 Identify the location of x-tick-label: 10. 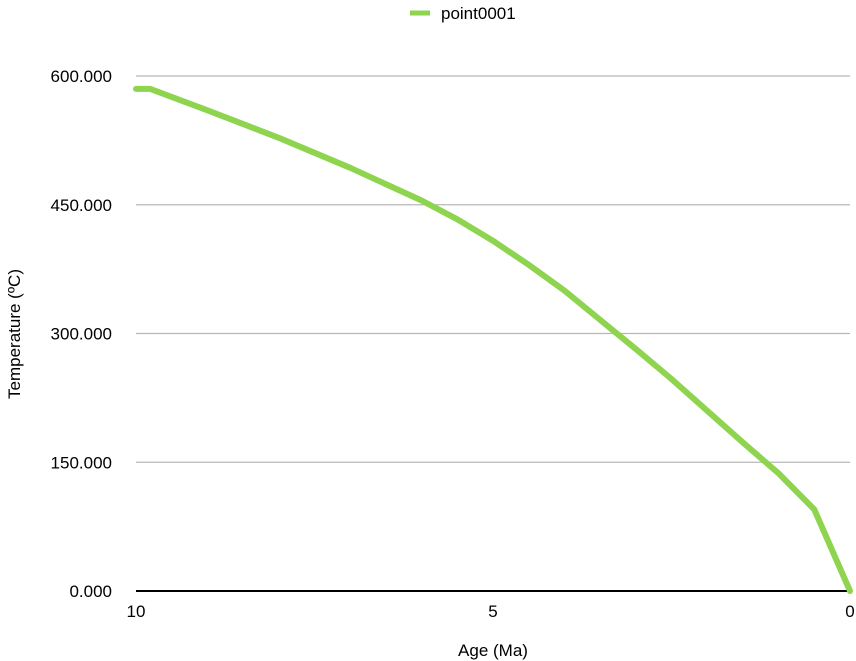
(136, 611).